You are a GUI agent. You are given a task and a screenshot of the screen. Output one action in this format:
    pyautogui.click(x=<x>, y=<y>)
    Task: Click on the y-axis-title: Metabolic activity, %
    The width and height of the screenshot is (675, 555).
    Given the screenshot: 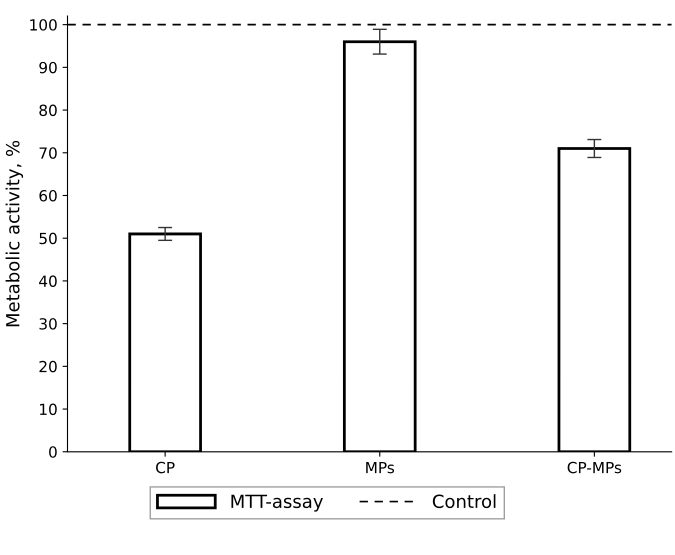 What is the action you would take?
    pyautogui.click(x=15, y=233)
    